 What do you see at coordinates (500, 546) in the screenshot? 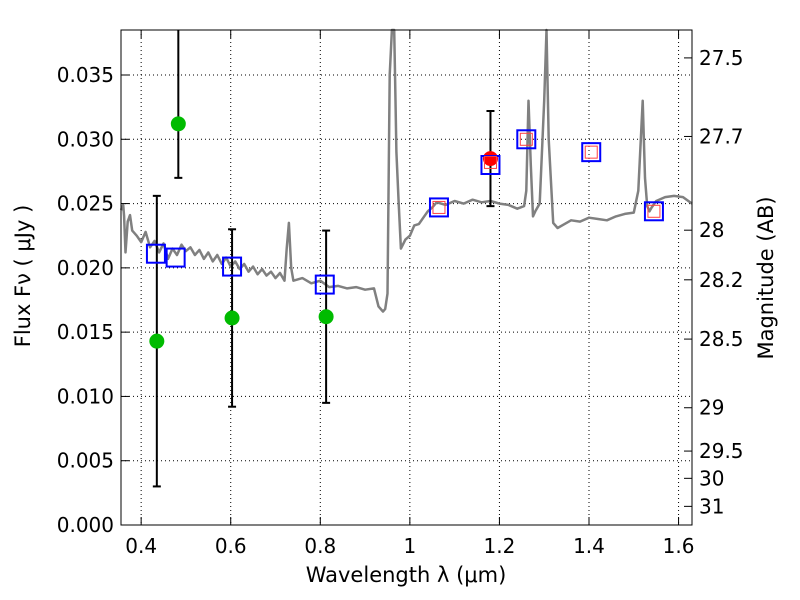
I see `x-tick-label: 1.2` at bounding box center [500, 546].